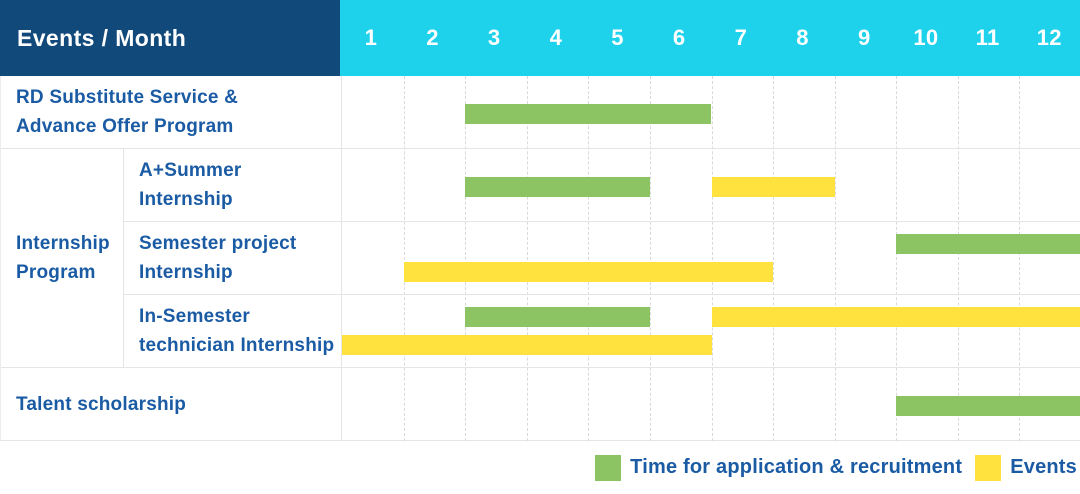 The width and height of the screenshot is (1080, 494). Describe the element at coordinates (987, 37) in the screenshot. I see `month-header-label: 11` at that location.